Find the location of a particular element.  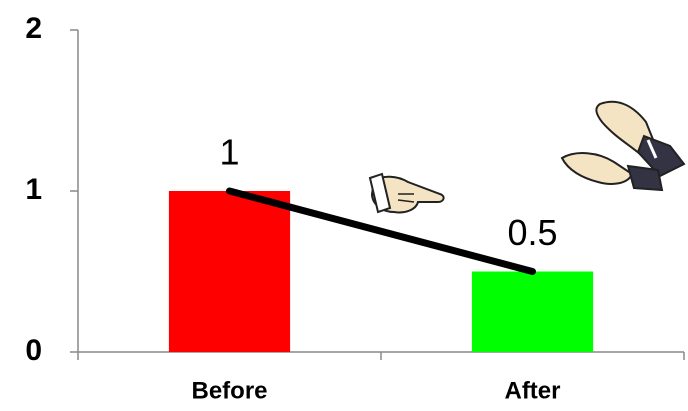

data-label: 0.5 is located at coordinates (532, 232).